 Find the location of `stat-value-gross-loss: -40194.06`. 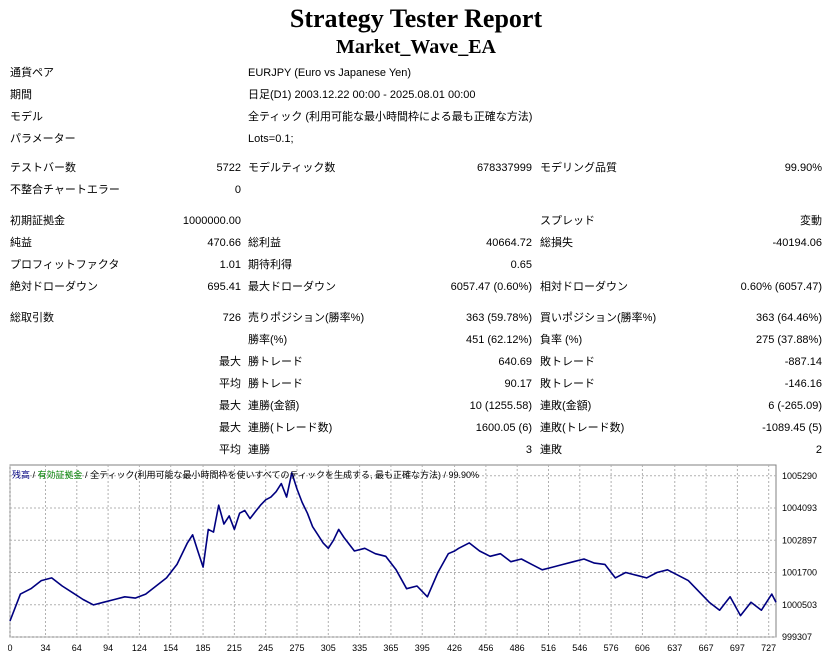

stat-value-gross-loss: -40194.06 is located at coordinates (797, 243).